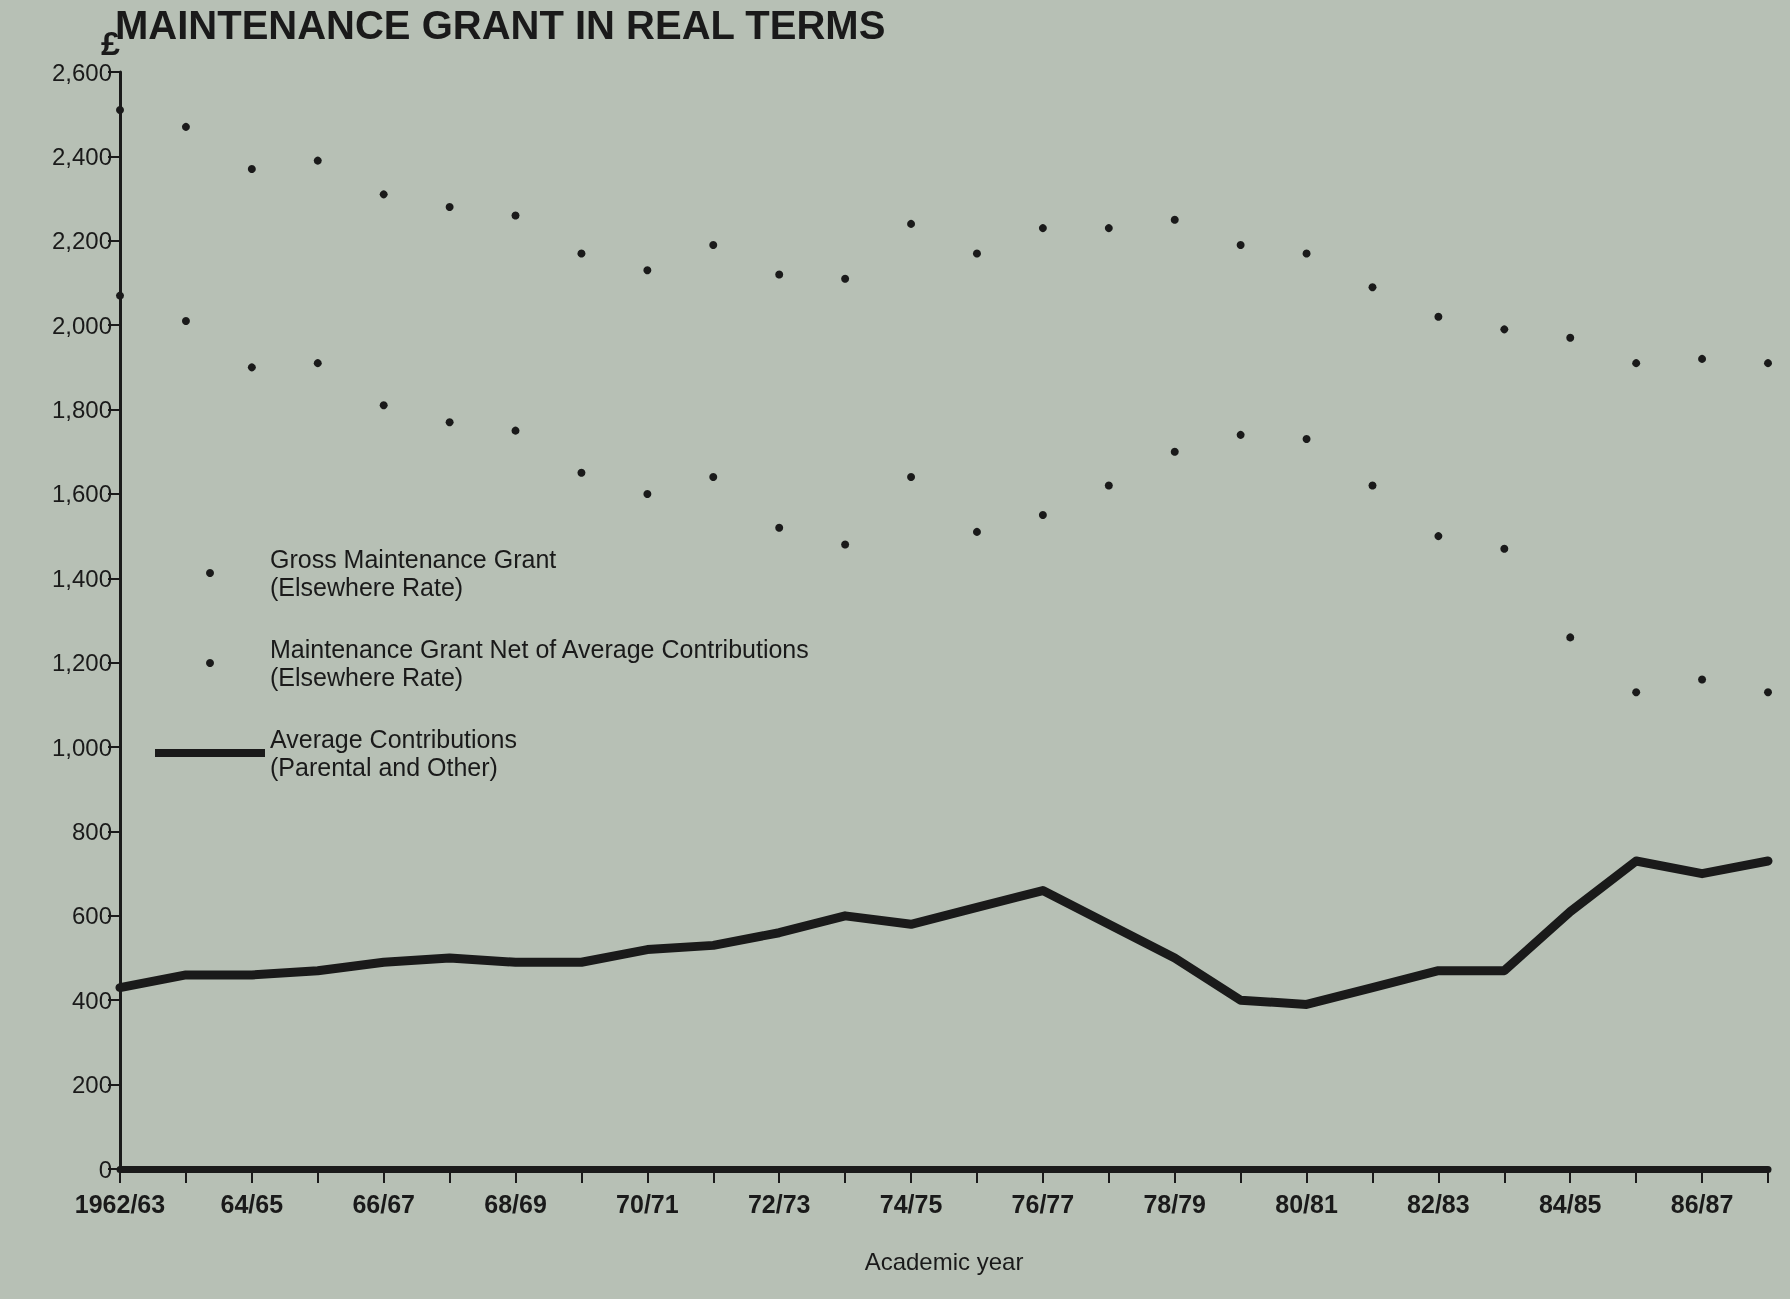 The width and height of the screenshot is (1790, 1299). What do you see at coordinates (911, 1203) in the screenshot?
I see `x-tick-label: 74/75` at bounding box center [911, 1203].